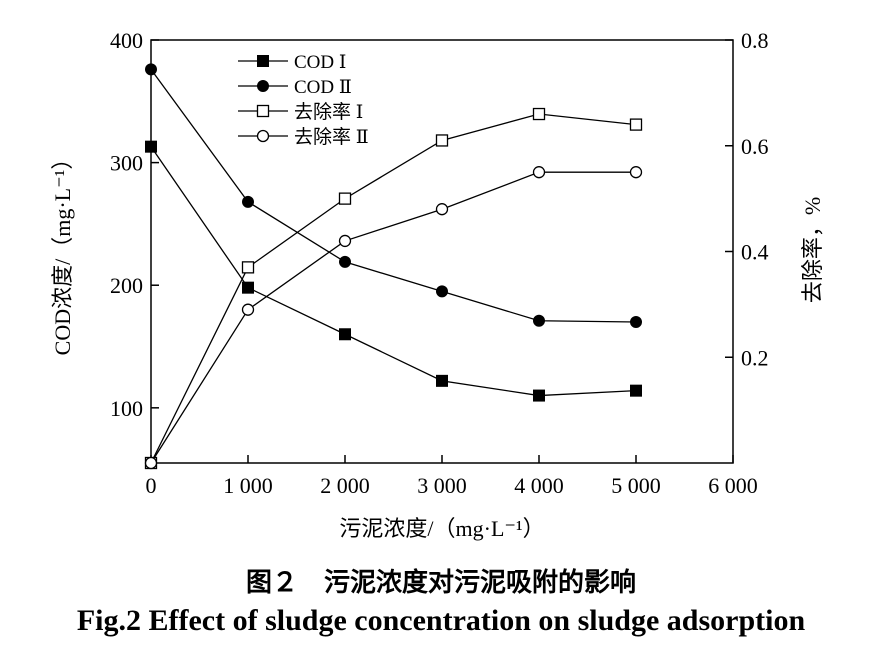 The image size is (882, 667). I want to click on figure-caption-chinese: 图２ 污泥浓度对污泥吸附的影响, so click(440, 583).